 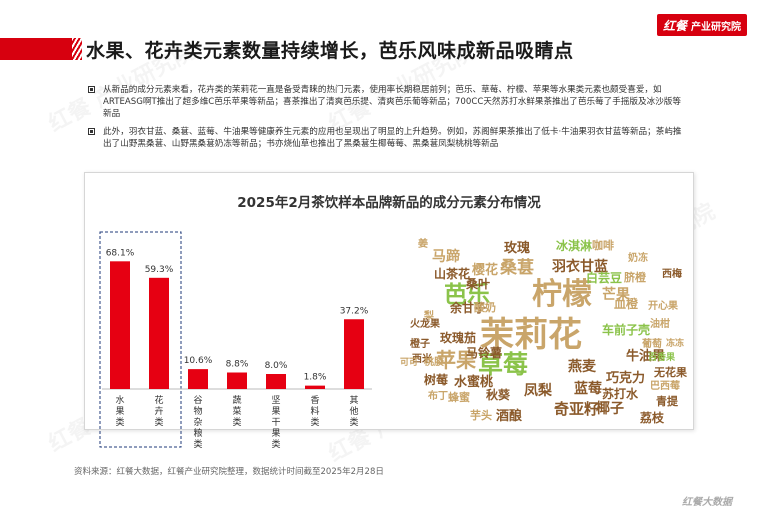 I want to click on word-cloud-term: 葡萄, so click(x=652, y=344).